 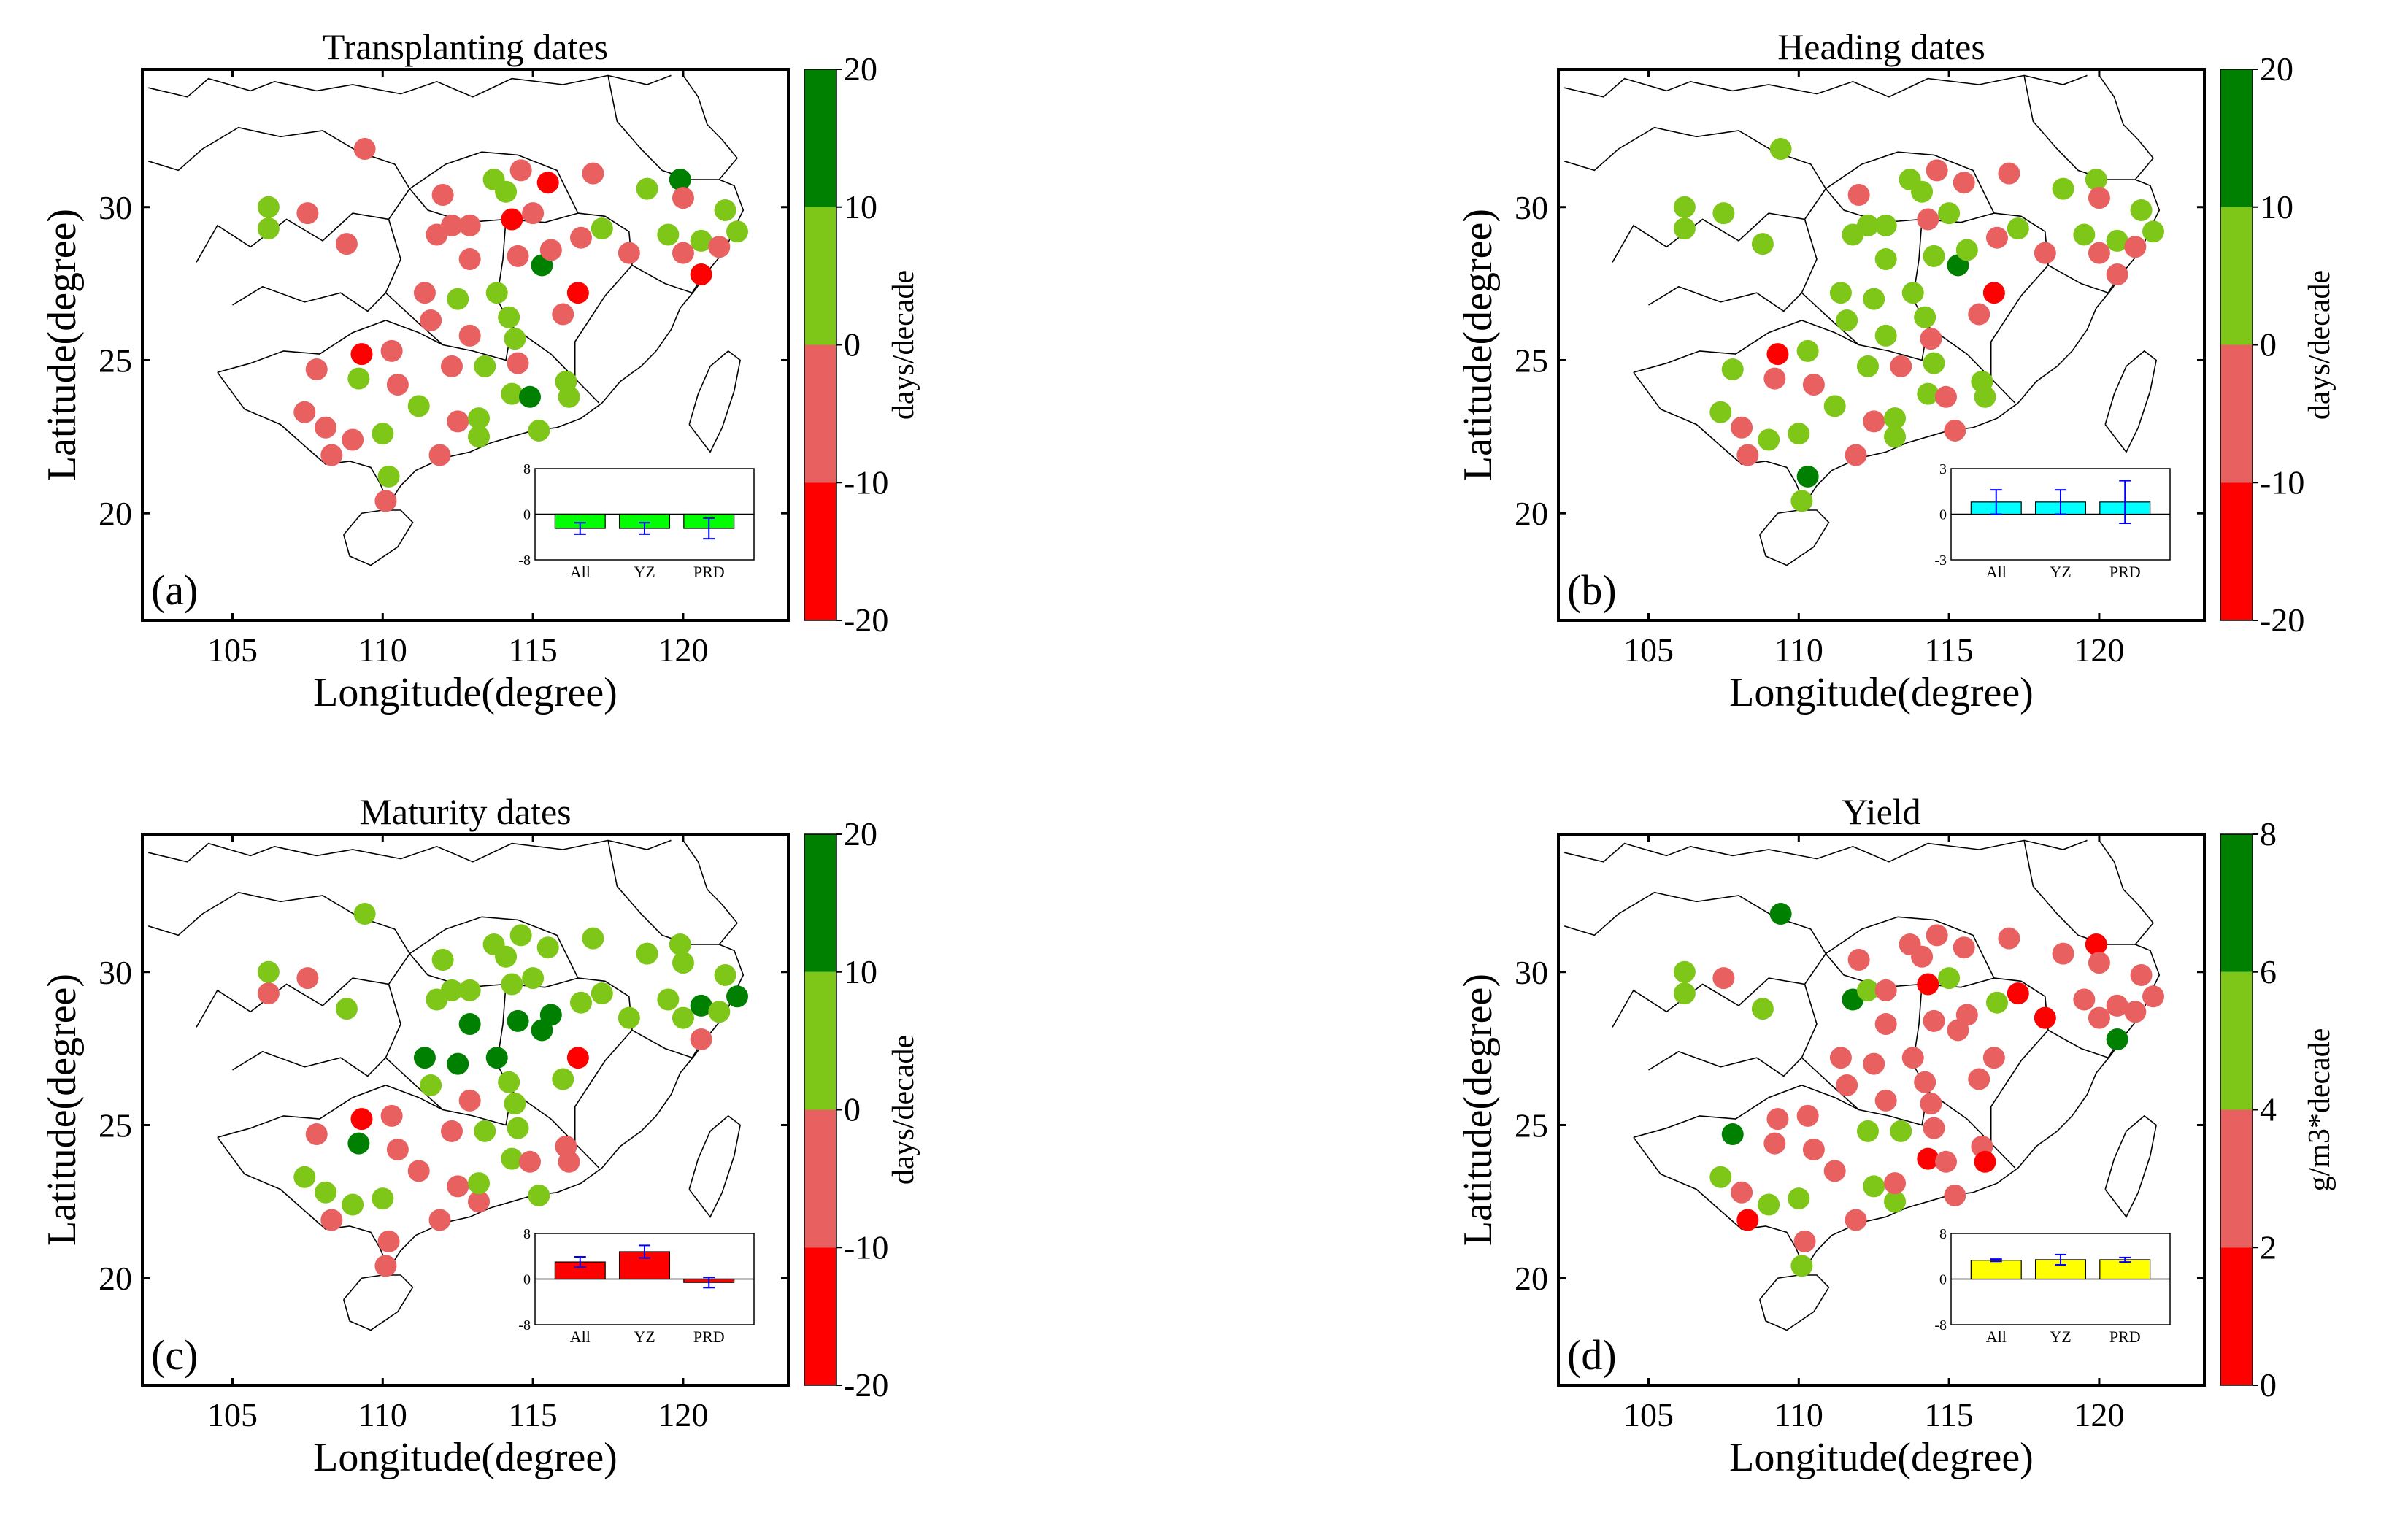 I want to click on y-tick-label: 20, so click(x=115, y=513).